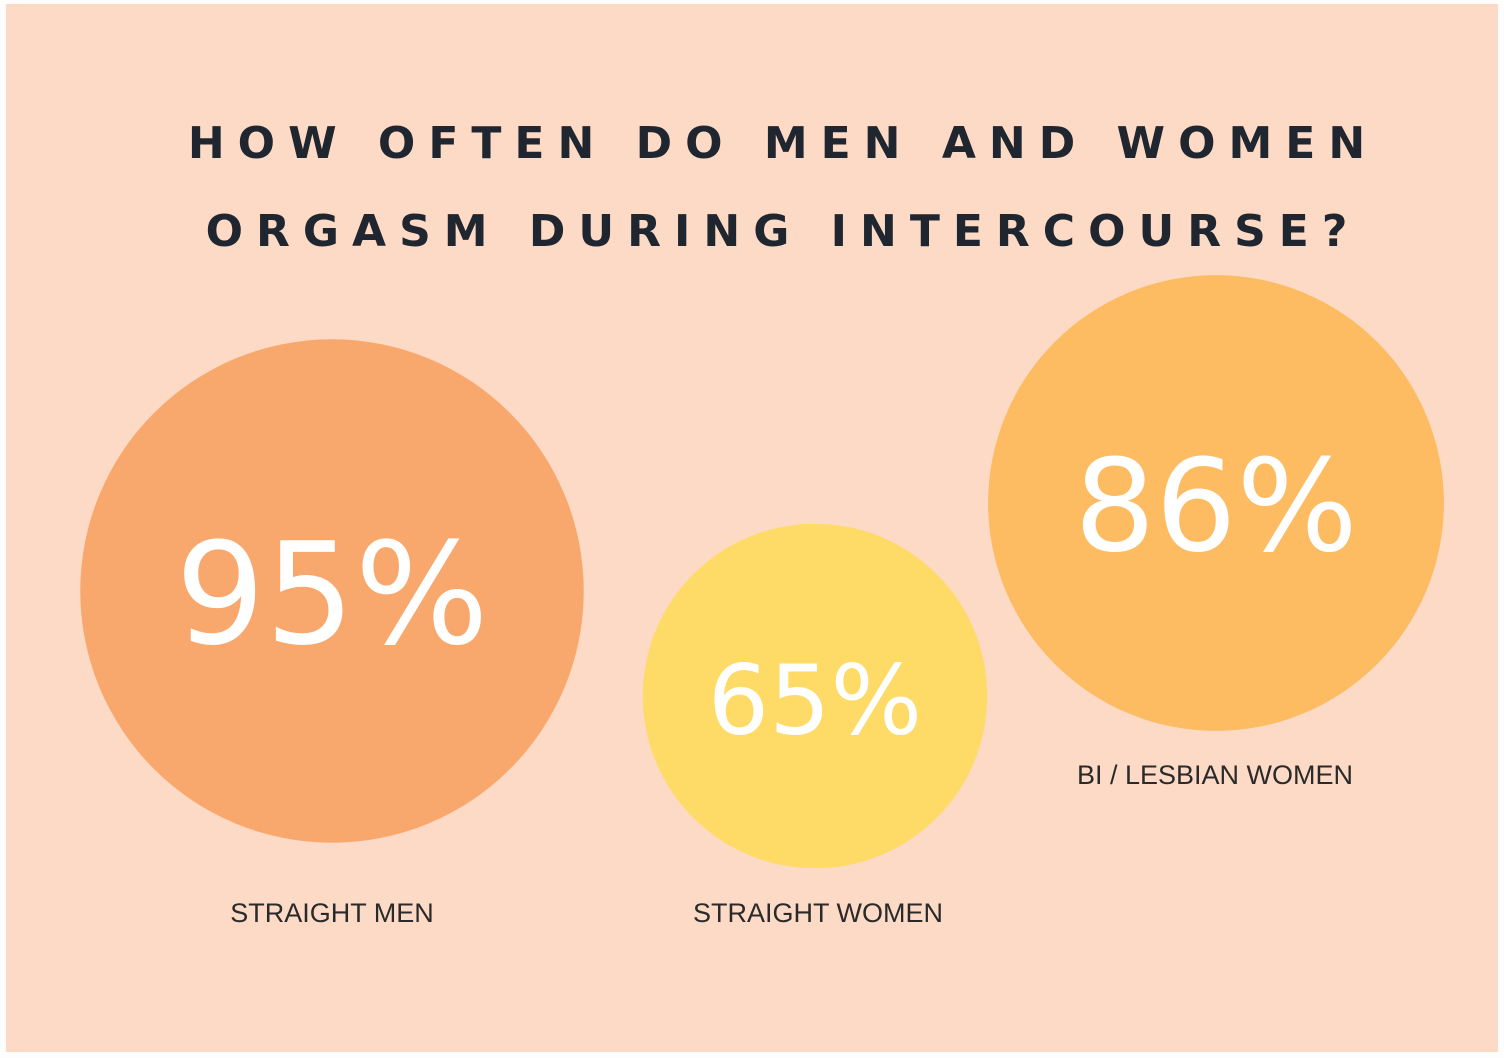 This screenshot has height=1058, width=1504. I want to click on value-label: 95%, so click(331, 595).